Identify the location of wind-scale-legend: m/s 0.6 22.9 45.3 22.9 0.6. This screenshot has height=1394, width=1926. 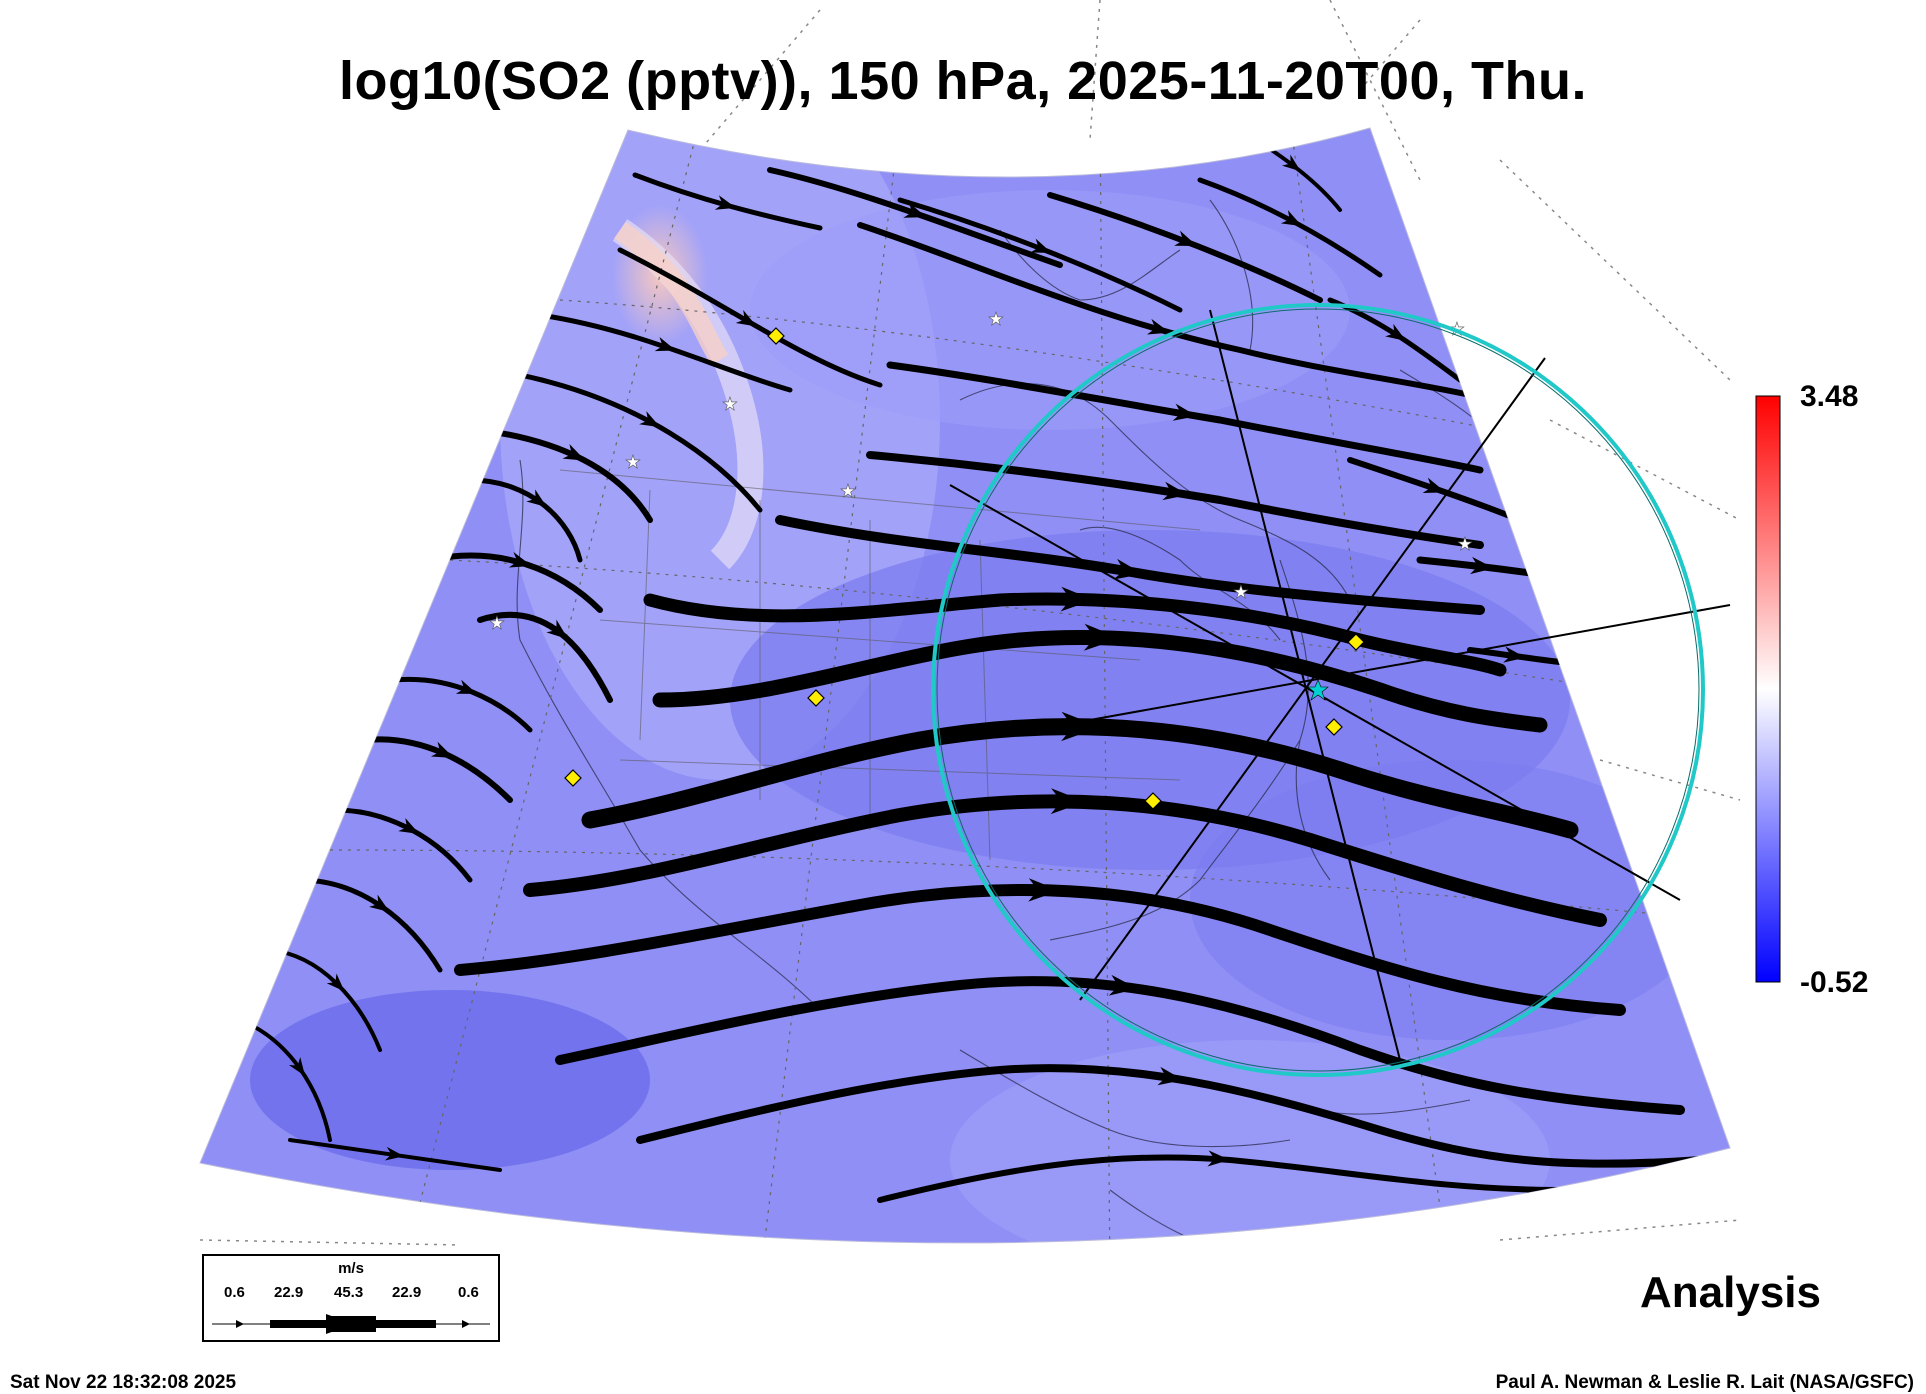
(351, 1298).